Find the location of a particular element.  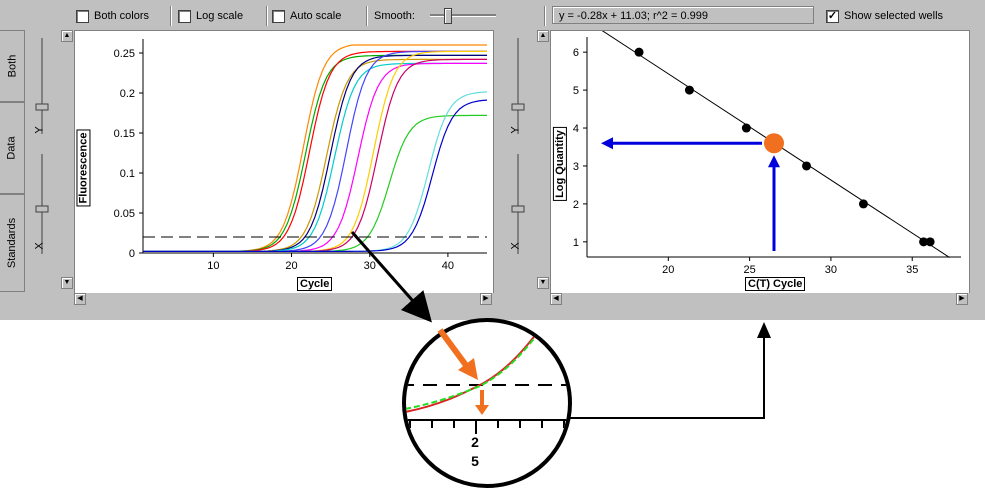

zoom-magnifier-content is located at coordinates (487, 378).